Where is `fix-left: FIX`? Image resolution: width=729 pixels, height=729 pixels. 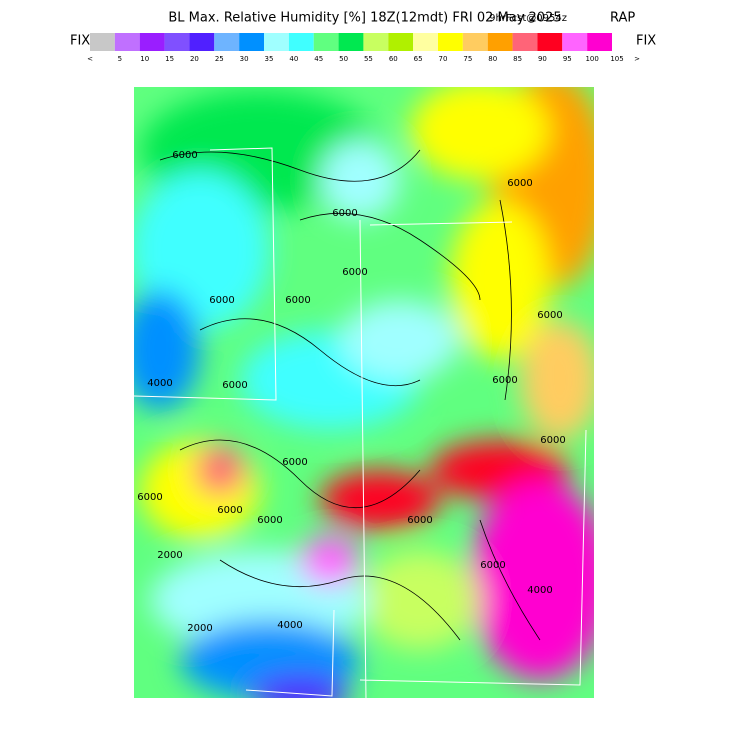
fix-left: FIX is located at coordinates (80, 41).